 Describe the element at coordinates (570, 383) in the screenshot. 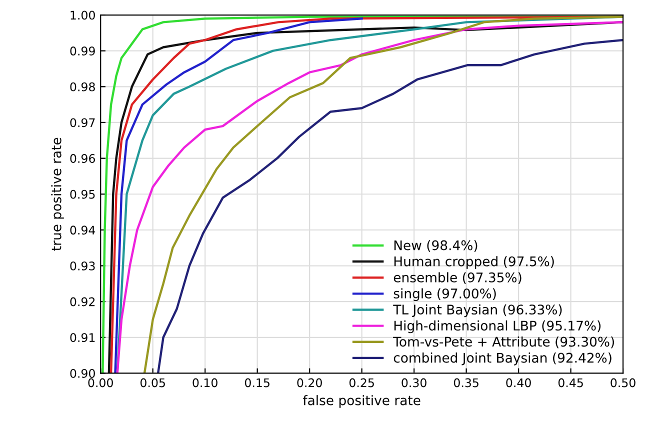

I see `x-tick-label: 0.45` at that location.